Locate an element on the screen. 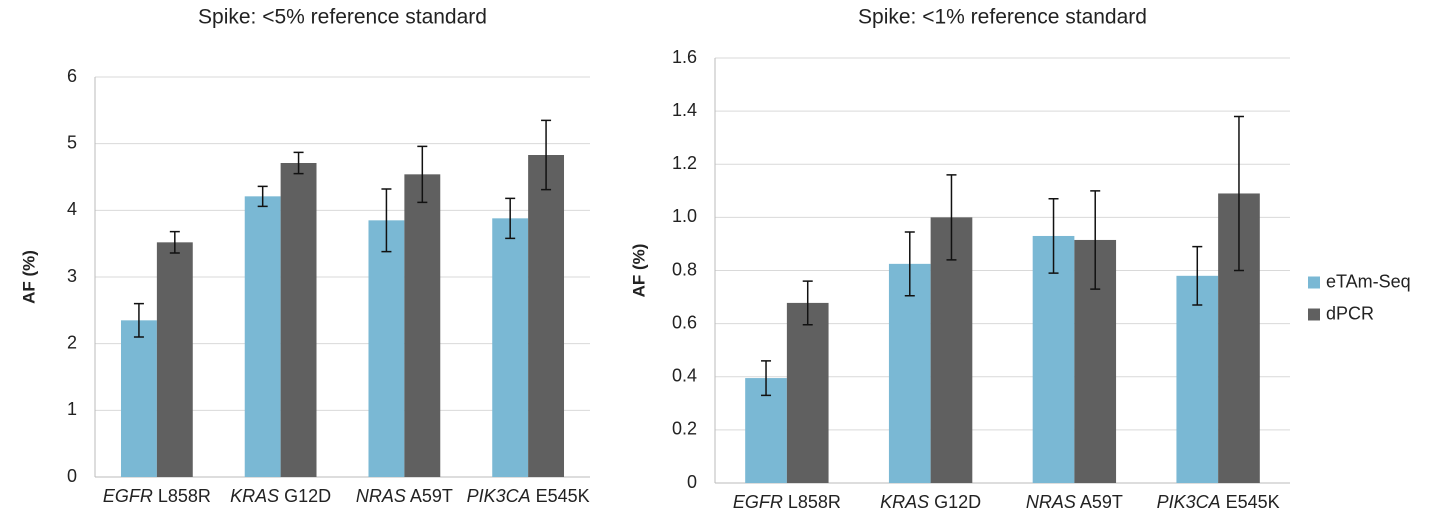 The image size is (1451, 519). y-tick-label: 5 is located at coordinates (72, 142).